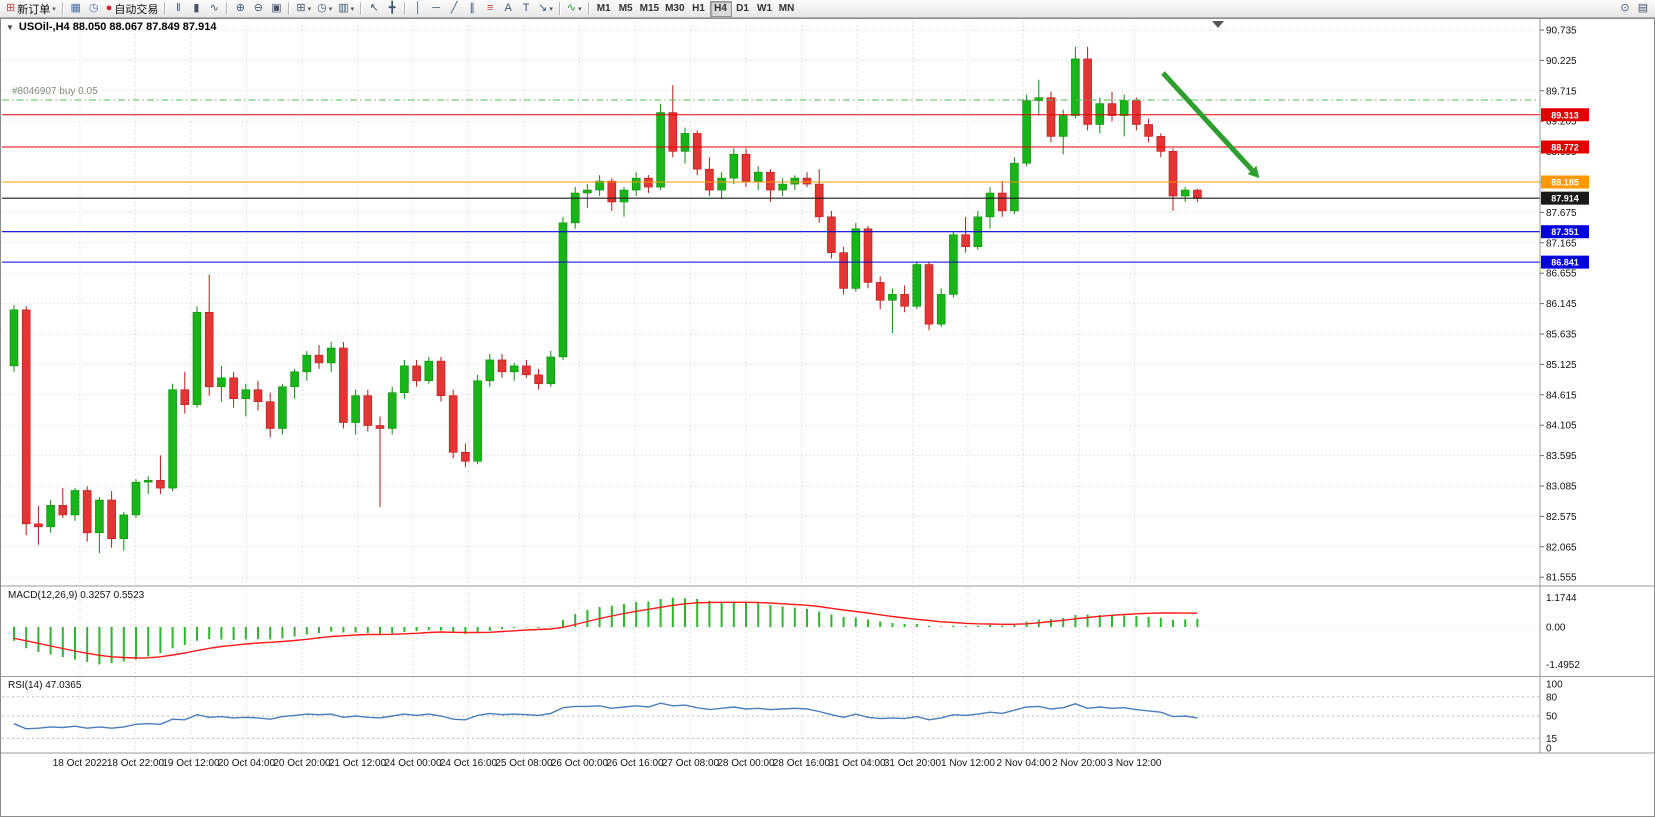  Describe the element at coordinates (330, 9) in the screenshot. I see `period-selector-caret-icon: ▾` at that location.